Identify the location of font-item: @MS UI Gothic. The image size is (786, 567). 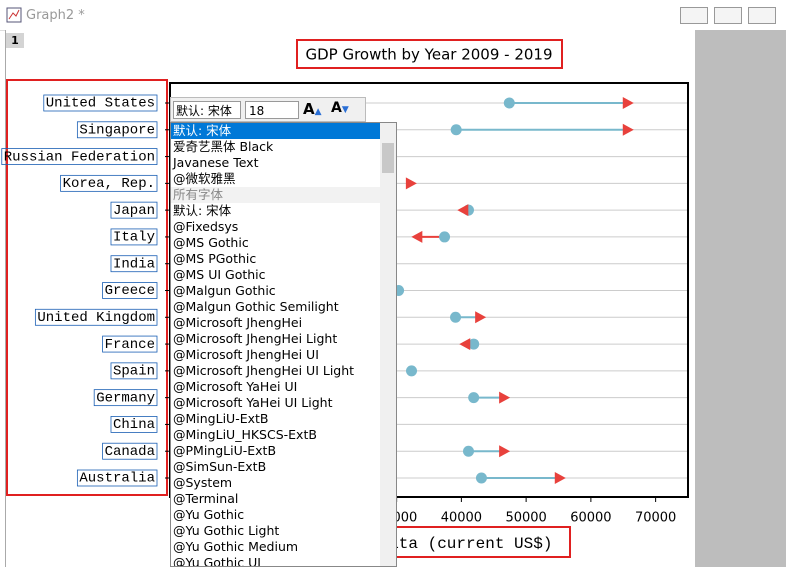
(219, 274).